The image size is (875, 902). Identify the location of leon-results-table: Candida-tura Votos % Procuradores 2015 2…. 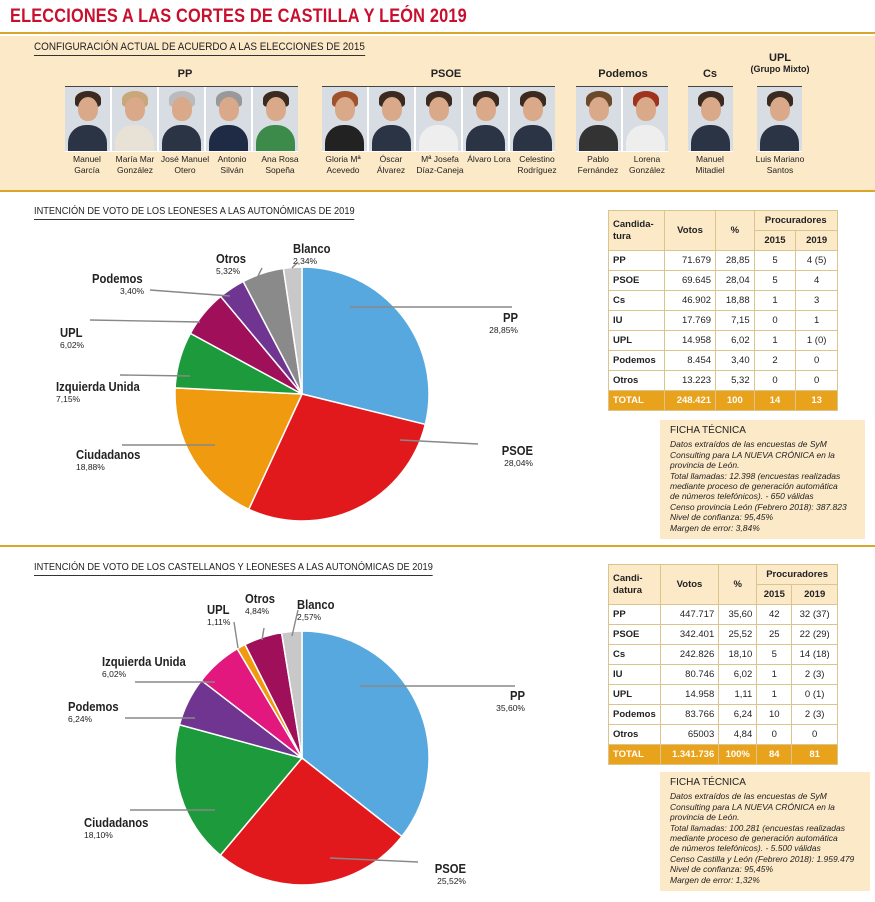
(723, 310).